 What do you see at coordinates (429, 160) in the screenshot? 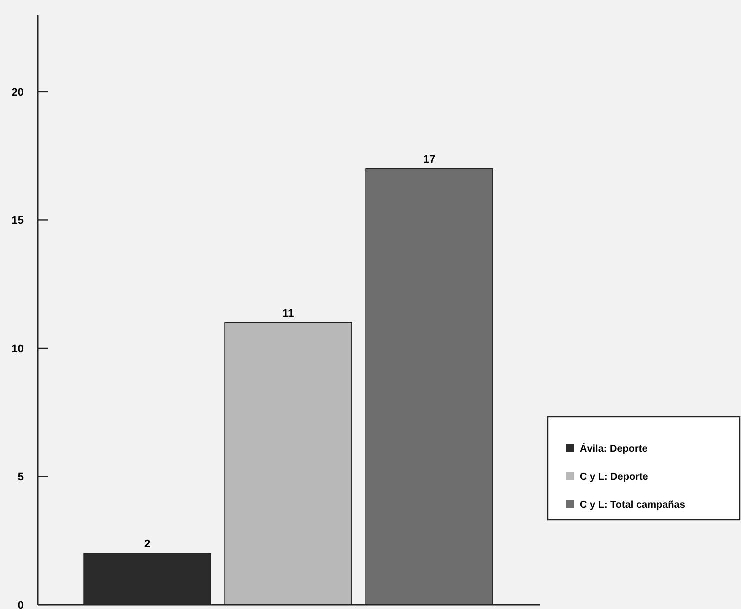
I see `data-label: 17` at bounding box center [429, 160].